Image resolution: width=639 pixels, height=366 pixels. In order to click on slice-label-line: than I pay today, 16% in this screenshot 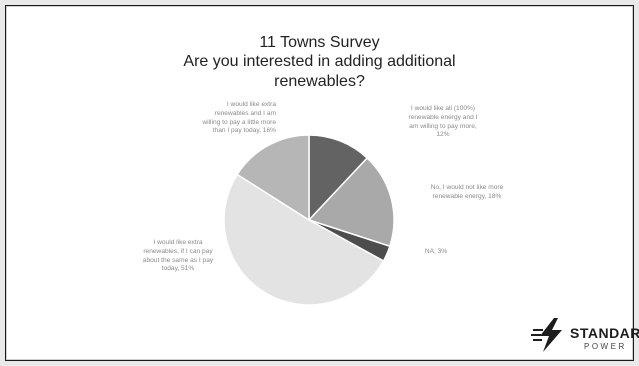, I will do `click(244, 131)`.